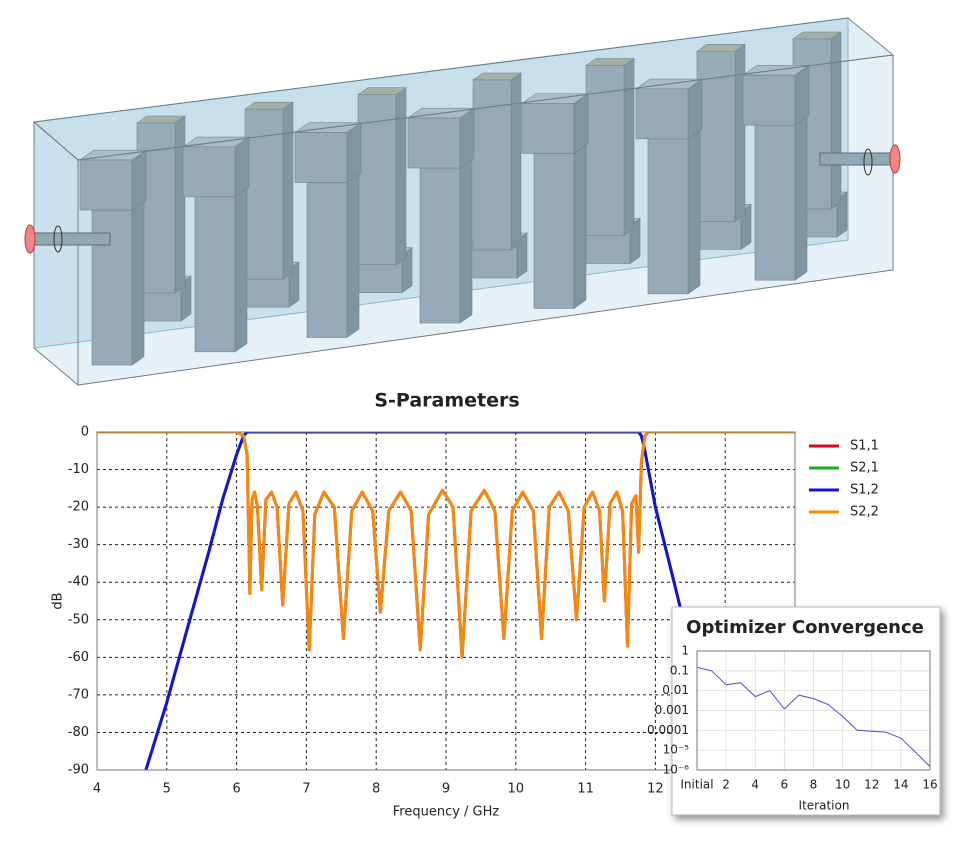 The width and height of the screenshot is (960, 841). I want to click on series-line, so click(813, 716).